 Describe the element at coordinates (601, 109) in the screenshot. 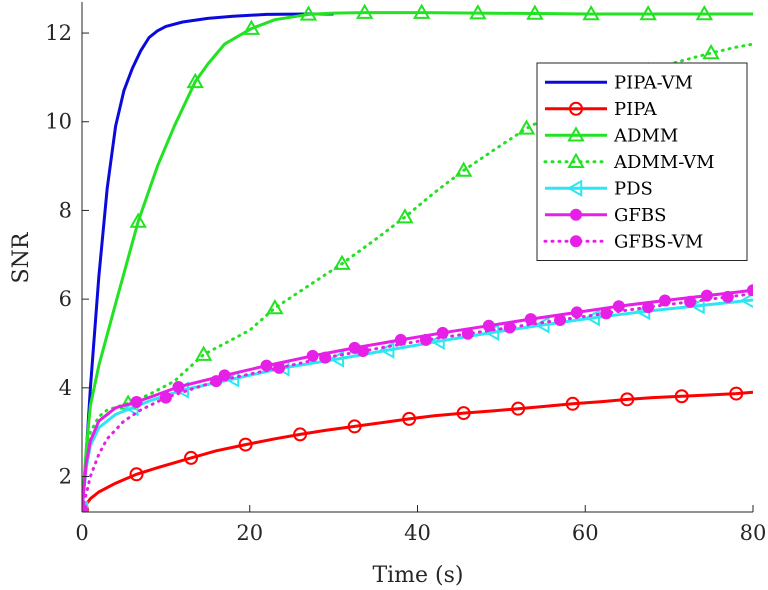

I see `legend-entry-pipa: PIPA` at that location.